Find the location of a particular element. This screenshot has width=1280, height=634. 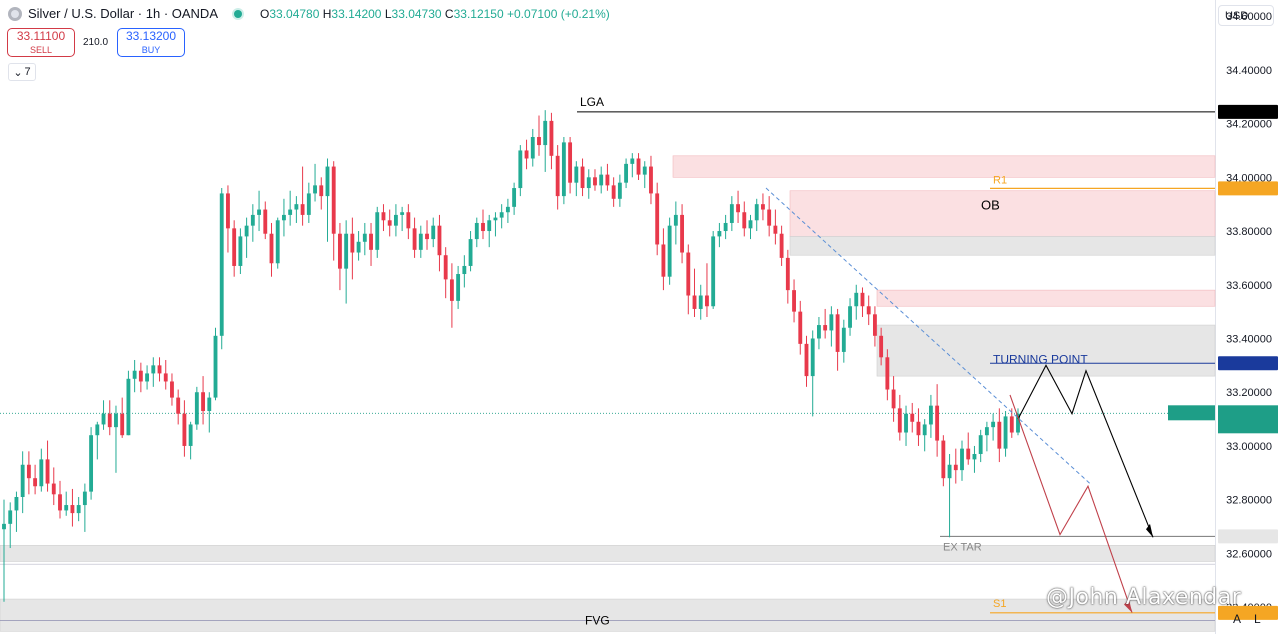

current-price-box is located at coordinates (1248, 419).